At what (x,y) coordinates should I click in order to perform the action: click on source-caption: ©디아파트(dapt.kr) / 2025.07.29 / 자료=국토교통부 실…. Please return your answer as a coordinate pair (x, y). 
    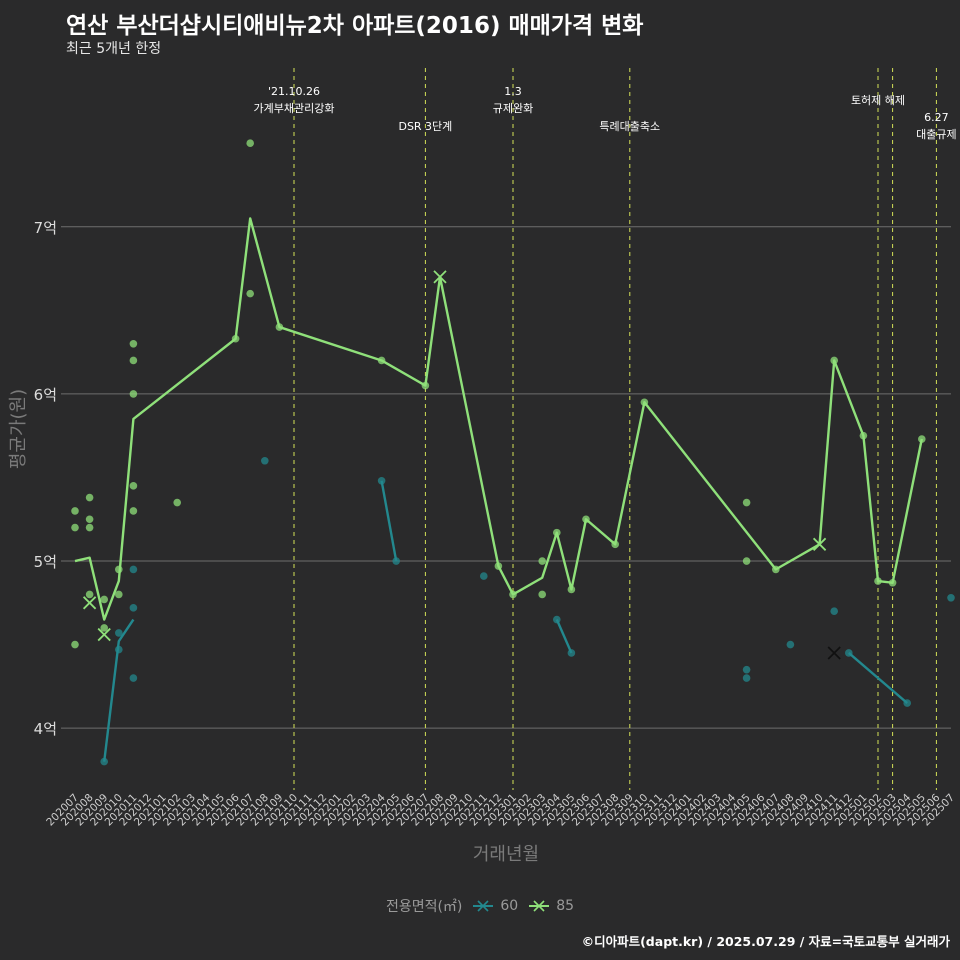
    Looking at the image, I should click on (765, 941).